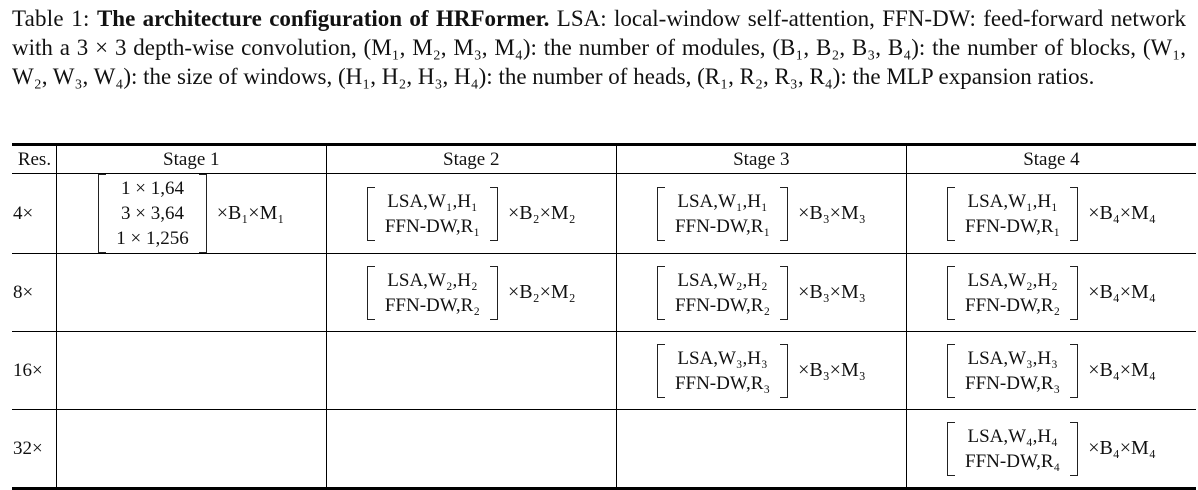  I want to click on block-config: LSA,W₁,H₁ FFN-DW,R₁ ×B₃×M₃, so click(761, 213).